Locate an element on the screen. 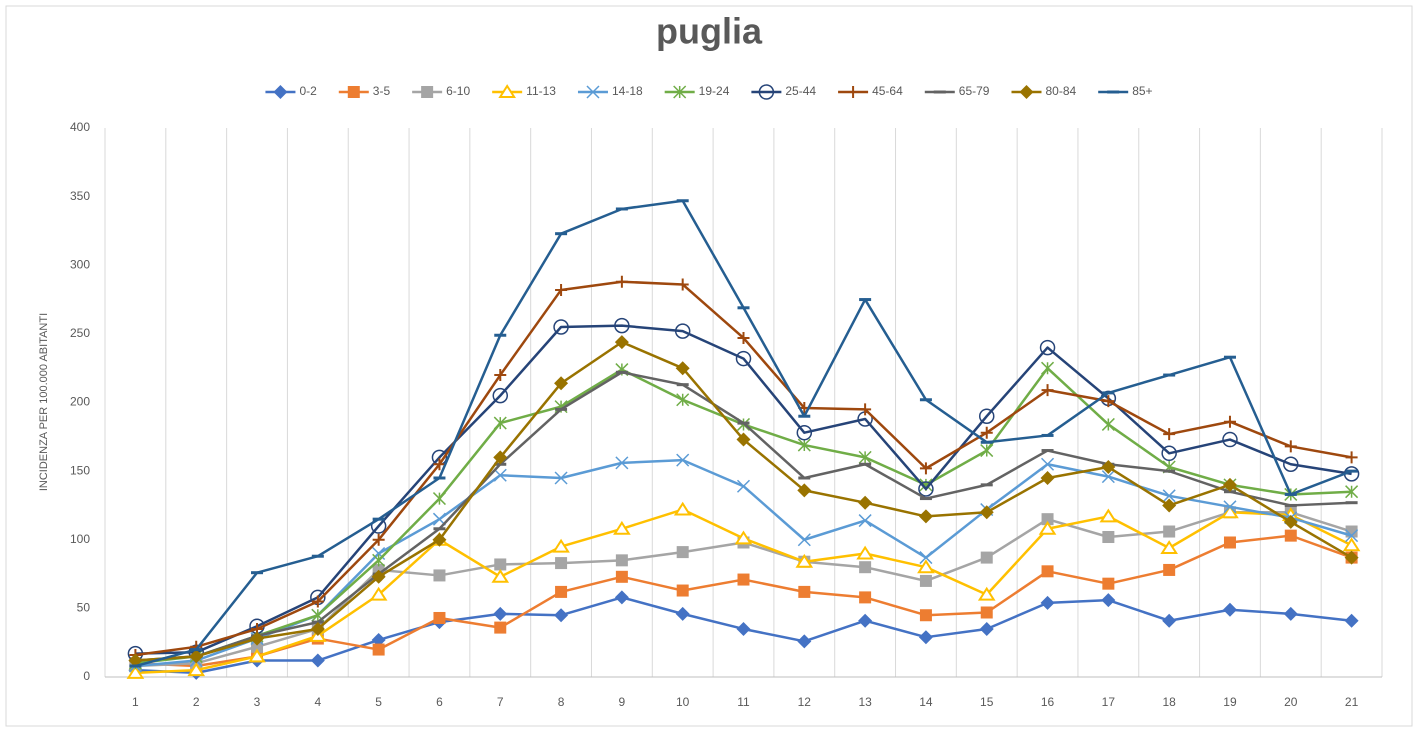 The height and width of the screenshot is (737, 1418). x-tick-label: 20 is located at coordinates (1291, 702).